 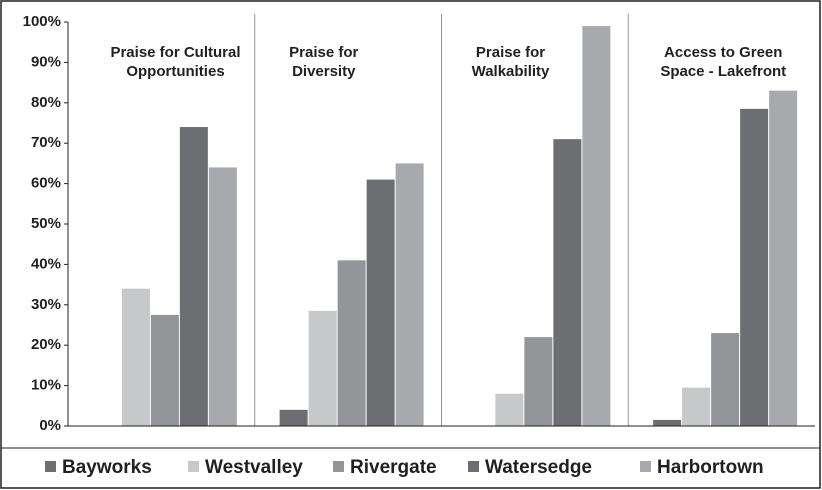 What do you see at coordinates (723, 62) in the screenshot?
I see `panel-title: Access to Green Space - Lakefront` at bounding box center [723, 62].